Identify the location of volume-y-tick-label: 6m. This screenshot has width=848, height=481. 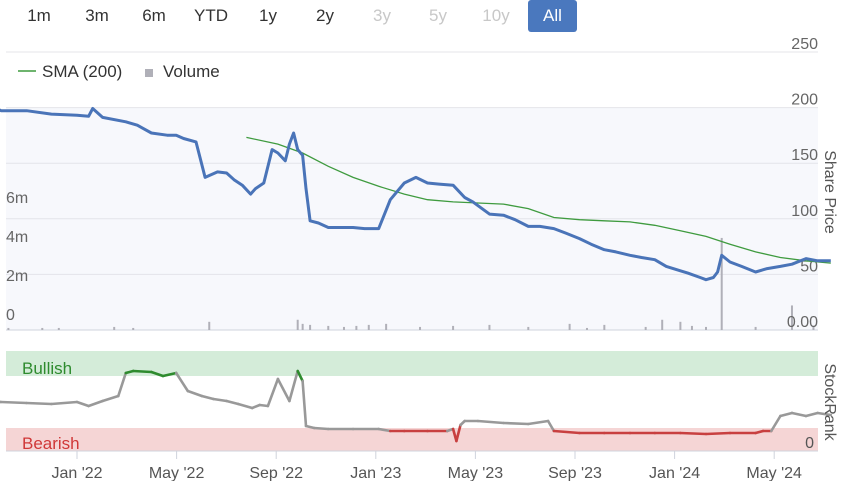
(17, 198).